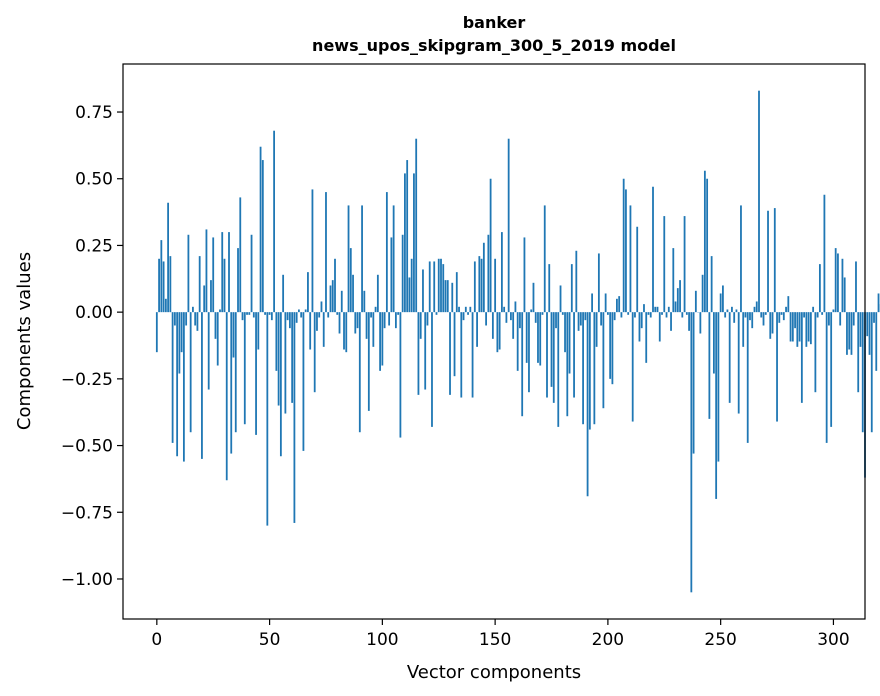  I want to click on x-tick-label-2: 100, so click(382, 640).